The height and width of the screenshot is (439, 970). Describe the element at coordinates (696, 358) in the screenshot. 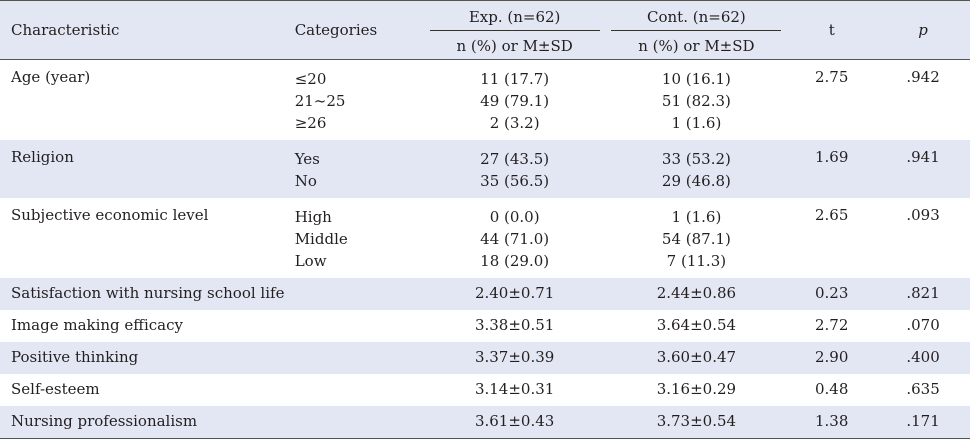

I see `row-cont: 3.60±0.47` at that location.